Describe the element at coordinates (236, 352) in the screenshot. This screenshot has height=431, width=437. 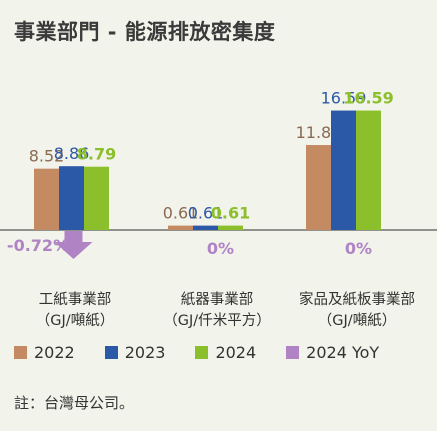
I see `legend-label: 2024` at that location.